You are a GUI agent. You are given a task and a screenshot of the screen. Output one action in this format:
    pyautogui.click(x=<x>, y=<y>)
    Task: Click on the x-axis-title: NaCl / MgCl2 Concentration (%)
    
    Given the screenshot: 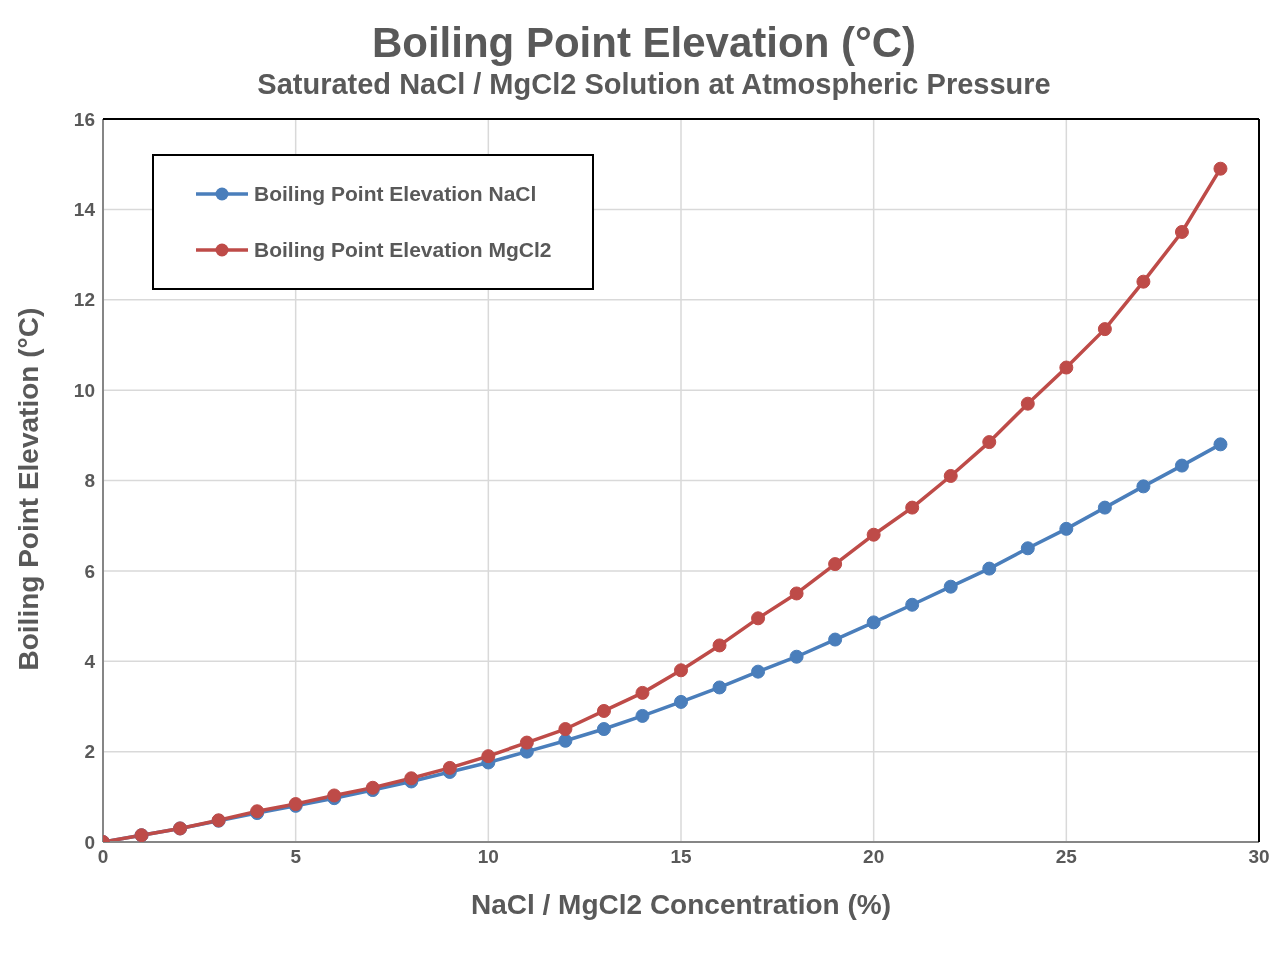 What is the action you would take?
    pyautogui.click(x=681, y=904)
    